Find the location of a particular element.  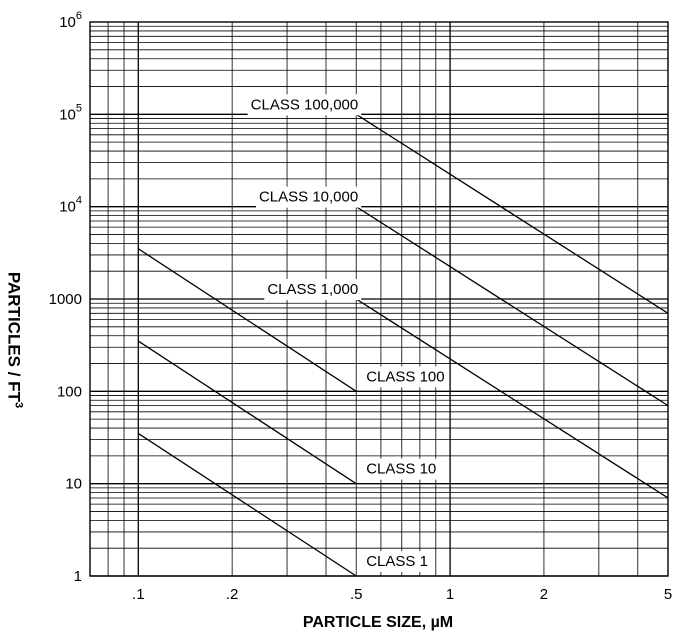

y-tick-label: 1000 is located at coordinates (65, 299).